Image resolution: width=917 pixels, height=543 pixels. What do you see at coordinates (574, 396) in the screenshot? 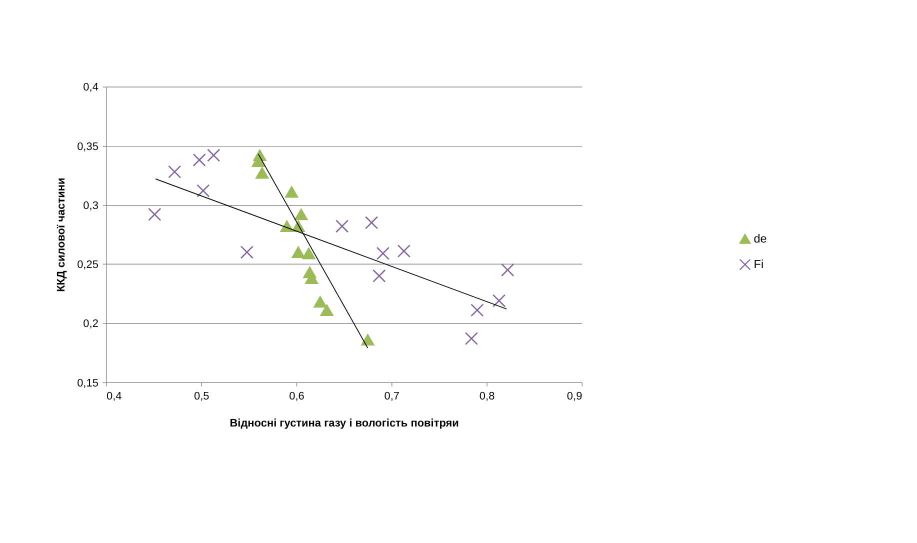
I see `x-tick-label: 0,9` at bounding box center [574, 396].